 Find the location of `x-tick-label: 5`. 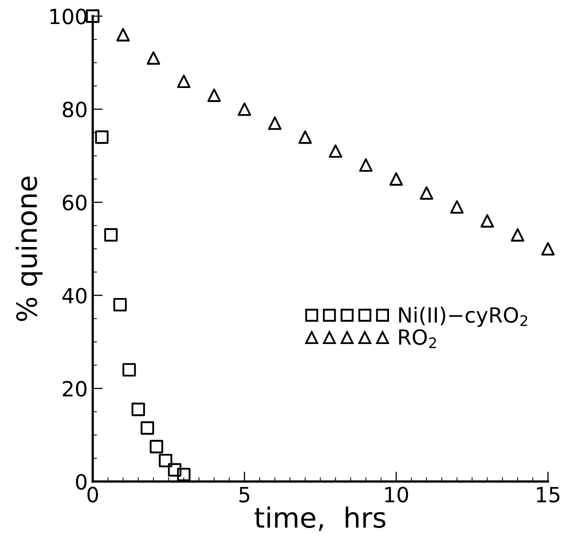

x-tick-label: 5 is located at coordinates (244, 494).